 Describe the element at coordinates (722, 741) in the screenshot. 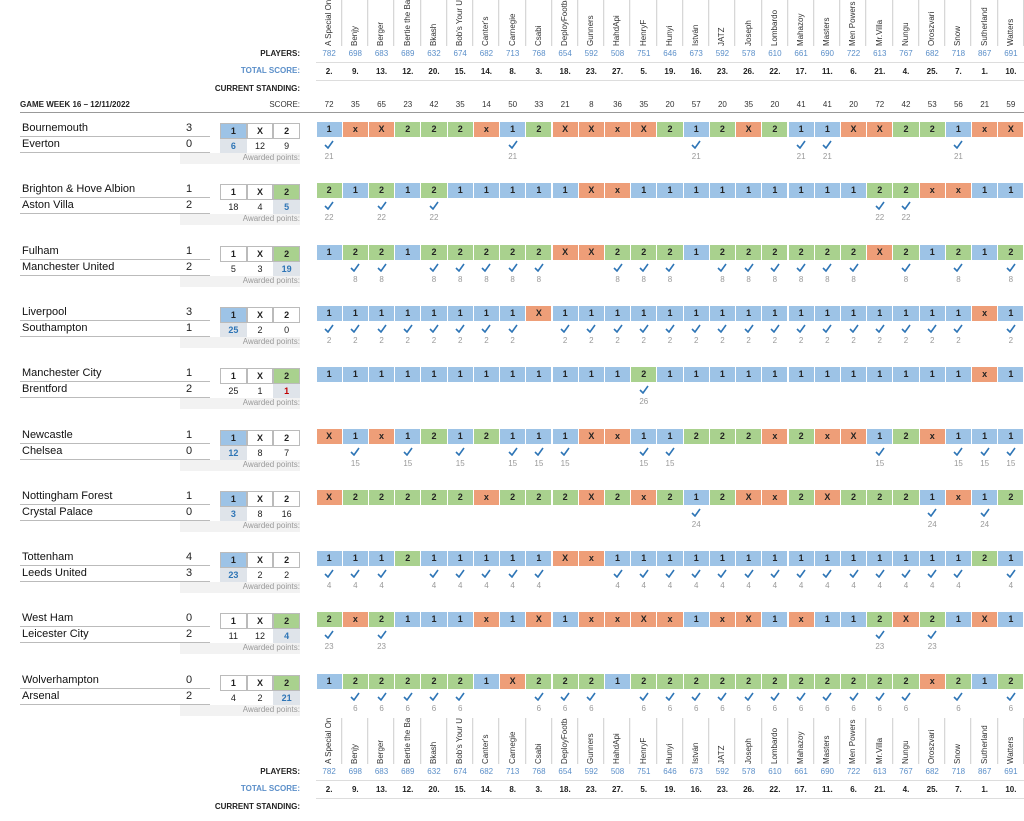

I see `player-name: JATZ` at that location.